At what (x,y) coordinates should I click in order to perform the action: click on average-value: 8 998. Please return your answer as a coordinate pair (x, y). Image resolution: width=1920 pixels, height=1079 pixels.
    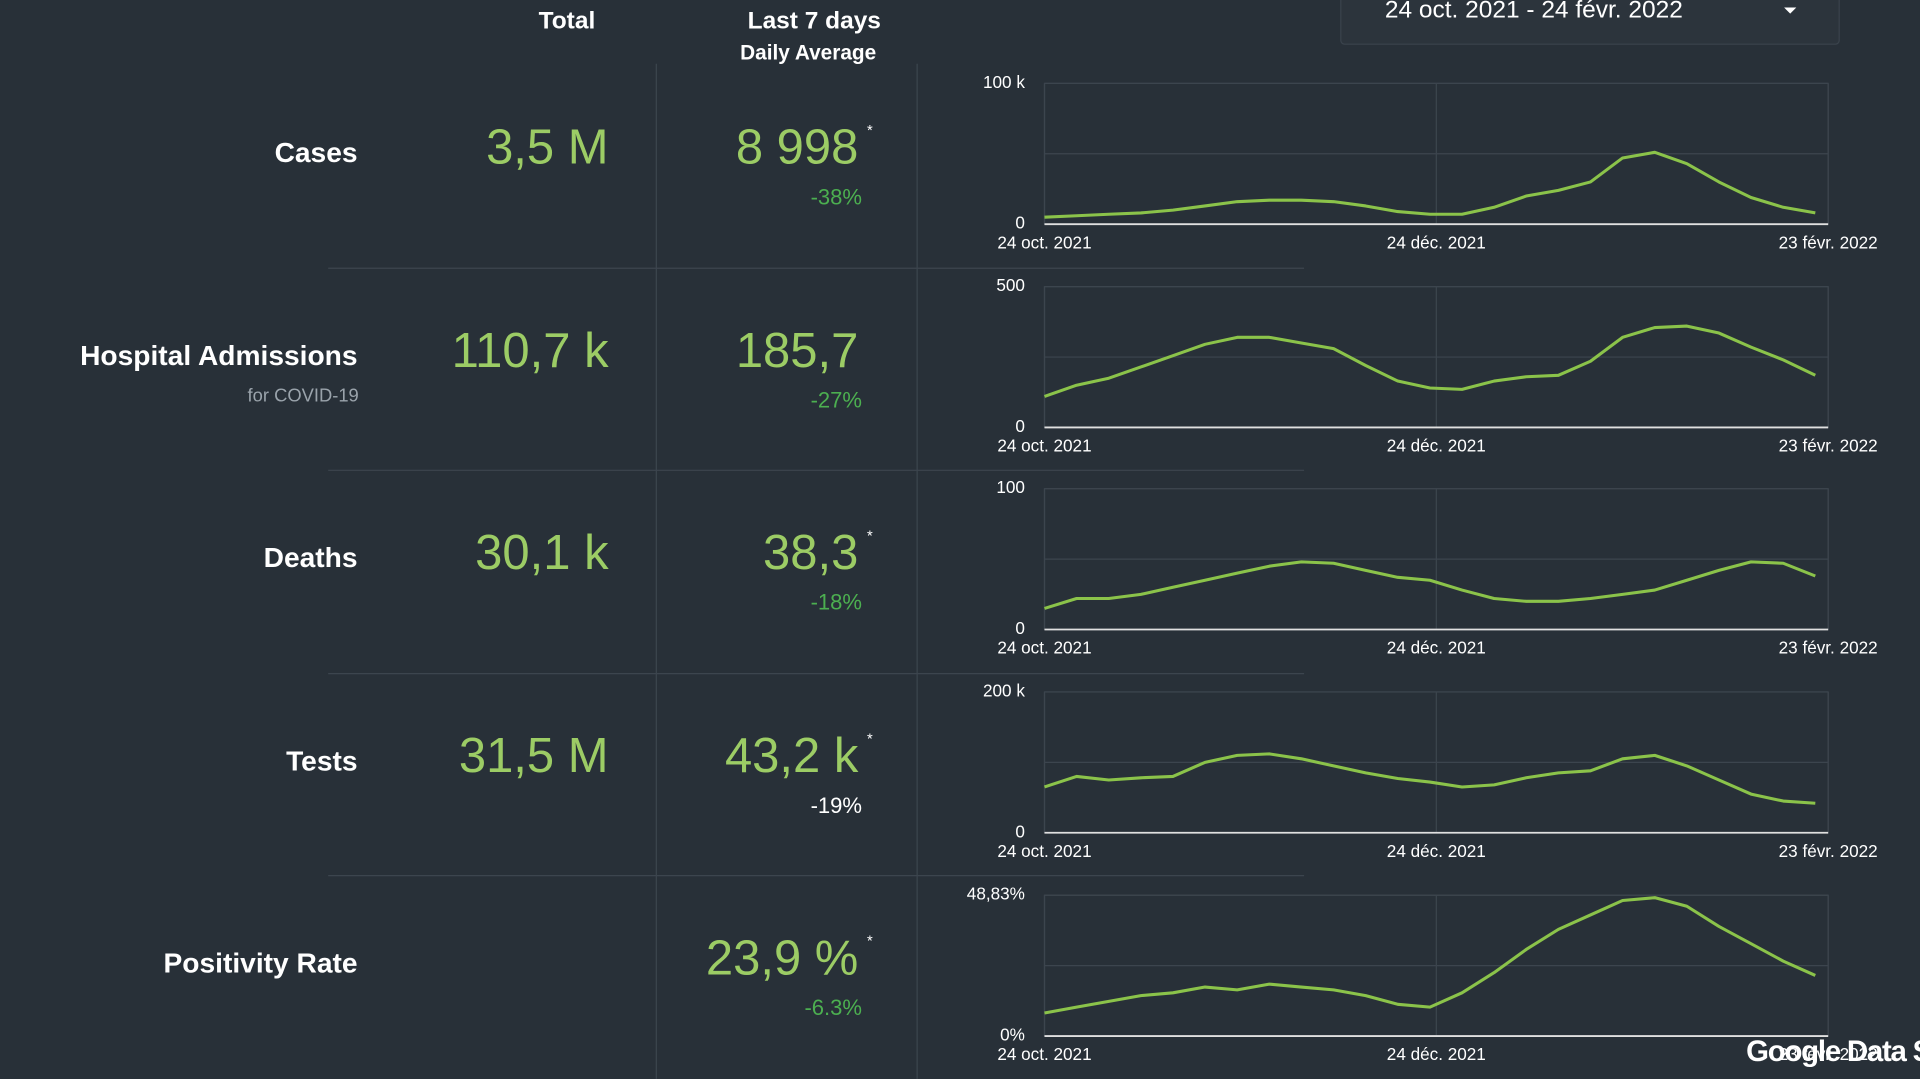
    Looking at the image, I should click on (797, 148).